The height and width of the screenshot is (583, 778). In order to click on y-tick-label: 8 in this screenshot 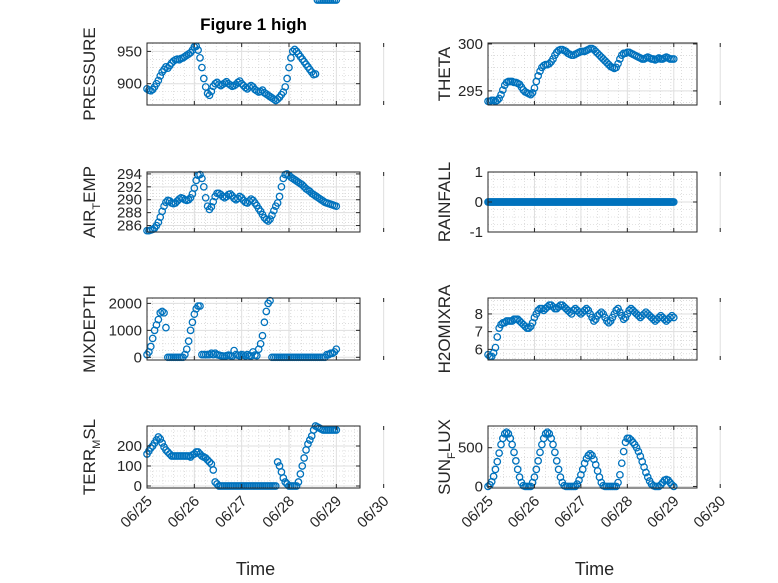, I will do `click(479, 314)`.